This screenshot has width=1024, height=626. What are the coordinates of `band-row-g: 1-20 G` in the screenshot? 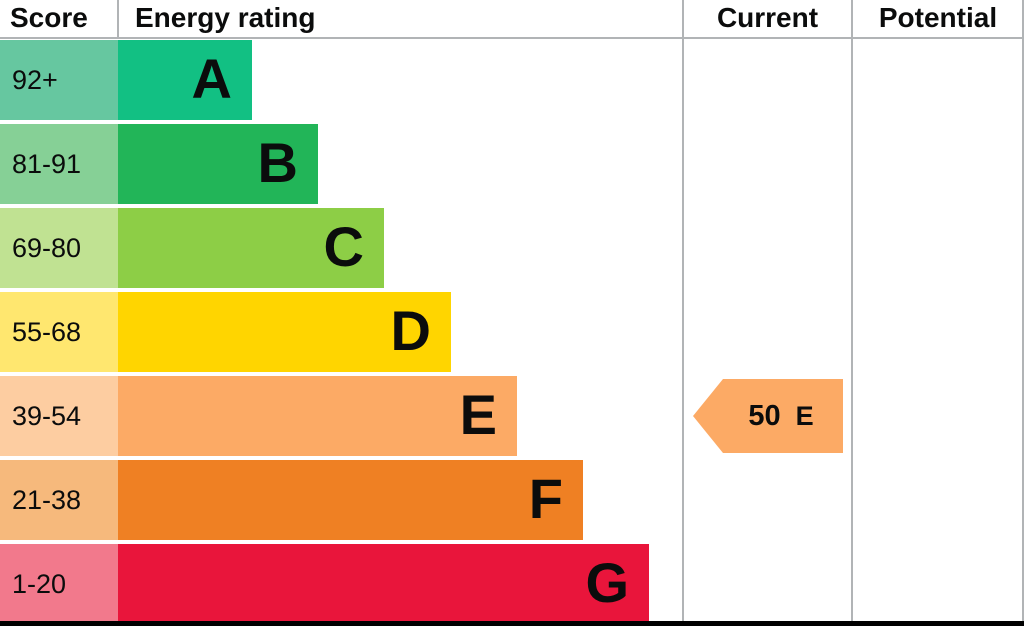 It's located at (341, 584).